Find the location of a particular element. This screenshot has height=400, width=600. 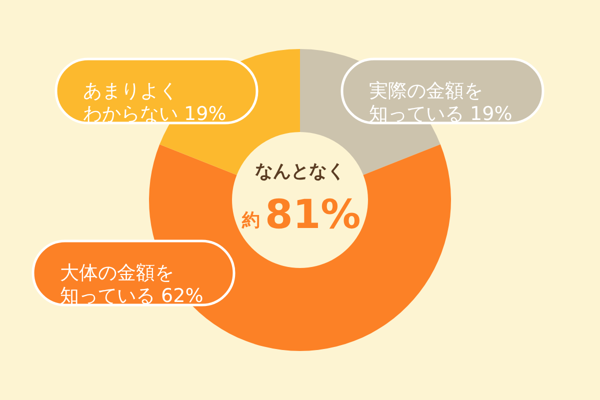

text: 約 is located at coordinates (250, 220).